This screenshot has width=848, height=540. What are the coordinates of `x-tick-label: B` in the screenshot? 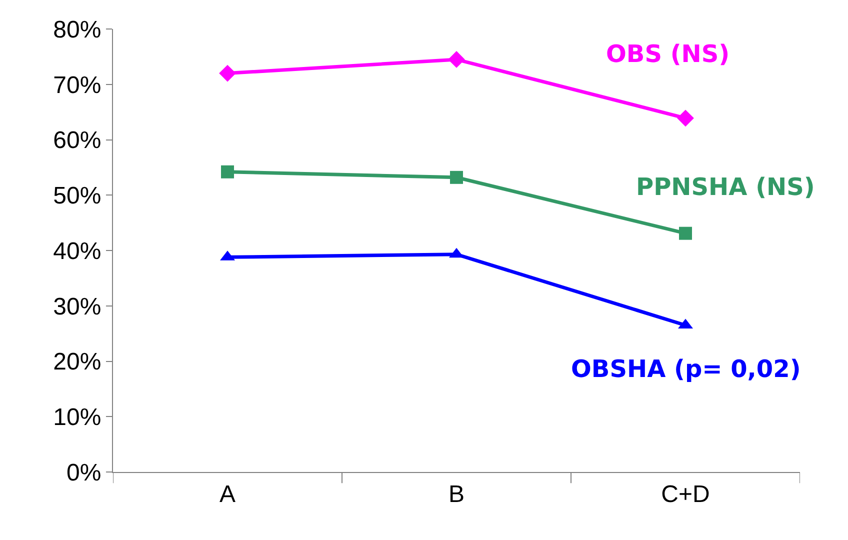 It's located at (456, 494).